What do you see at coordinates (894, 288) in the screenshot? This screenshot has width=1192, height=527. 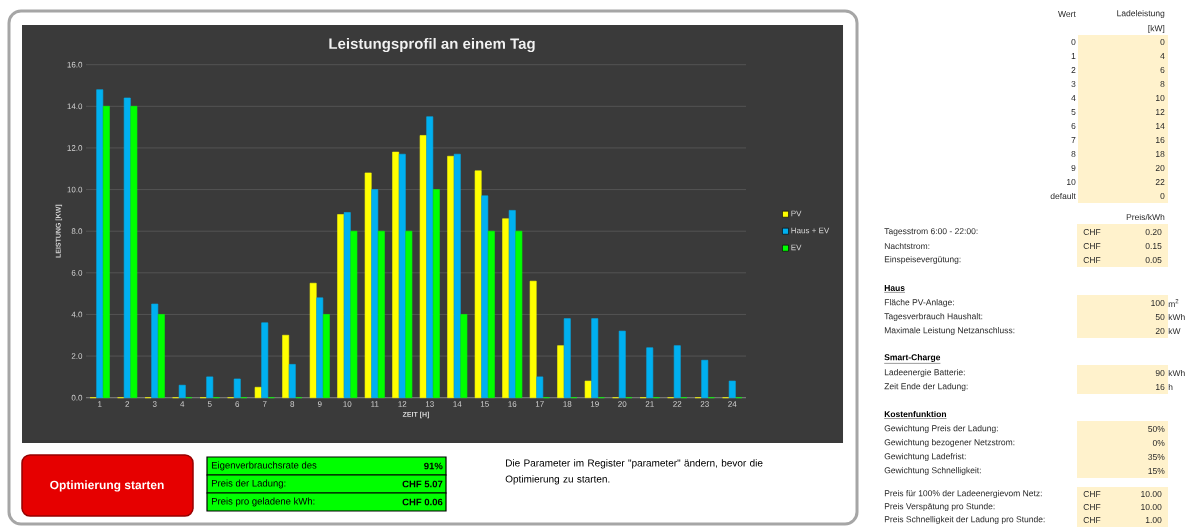 I see `text: Haus` at bounding box center [894, 288].